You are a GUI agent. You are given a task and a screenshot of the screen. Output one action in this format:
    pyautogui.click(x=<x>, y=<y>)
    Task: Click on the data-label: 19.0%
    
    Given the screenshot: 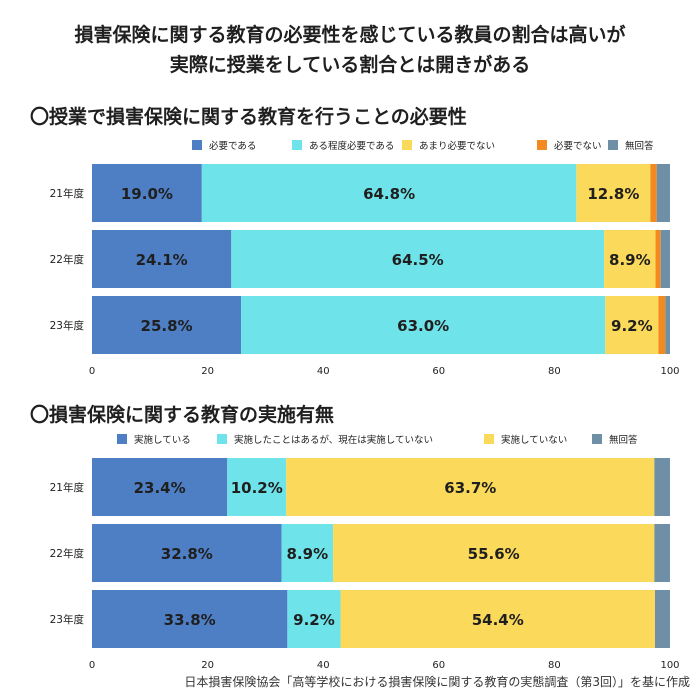 What is the action you would take?
    pyautogui.click(x=147, y=194)
    